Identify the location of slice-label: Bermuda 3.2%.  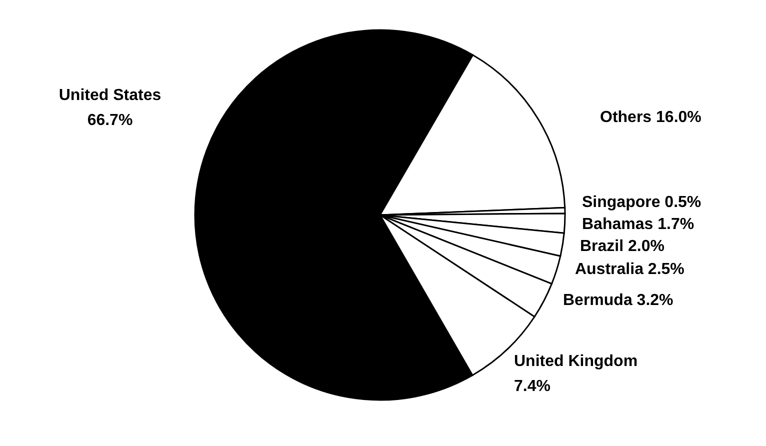
(618, 300).